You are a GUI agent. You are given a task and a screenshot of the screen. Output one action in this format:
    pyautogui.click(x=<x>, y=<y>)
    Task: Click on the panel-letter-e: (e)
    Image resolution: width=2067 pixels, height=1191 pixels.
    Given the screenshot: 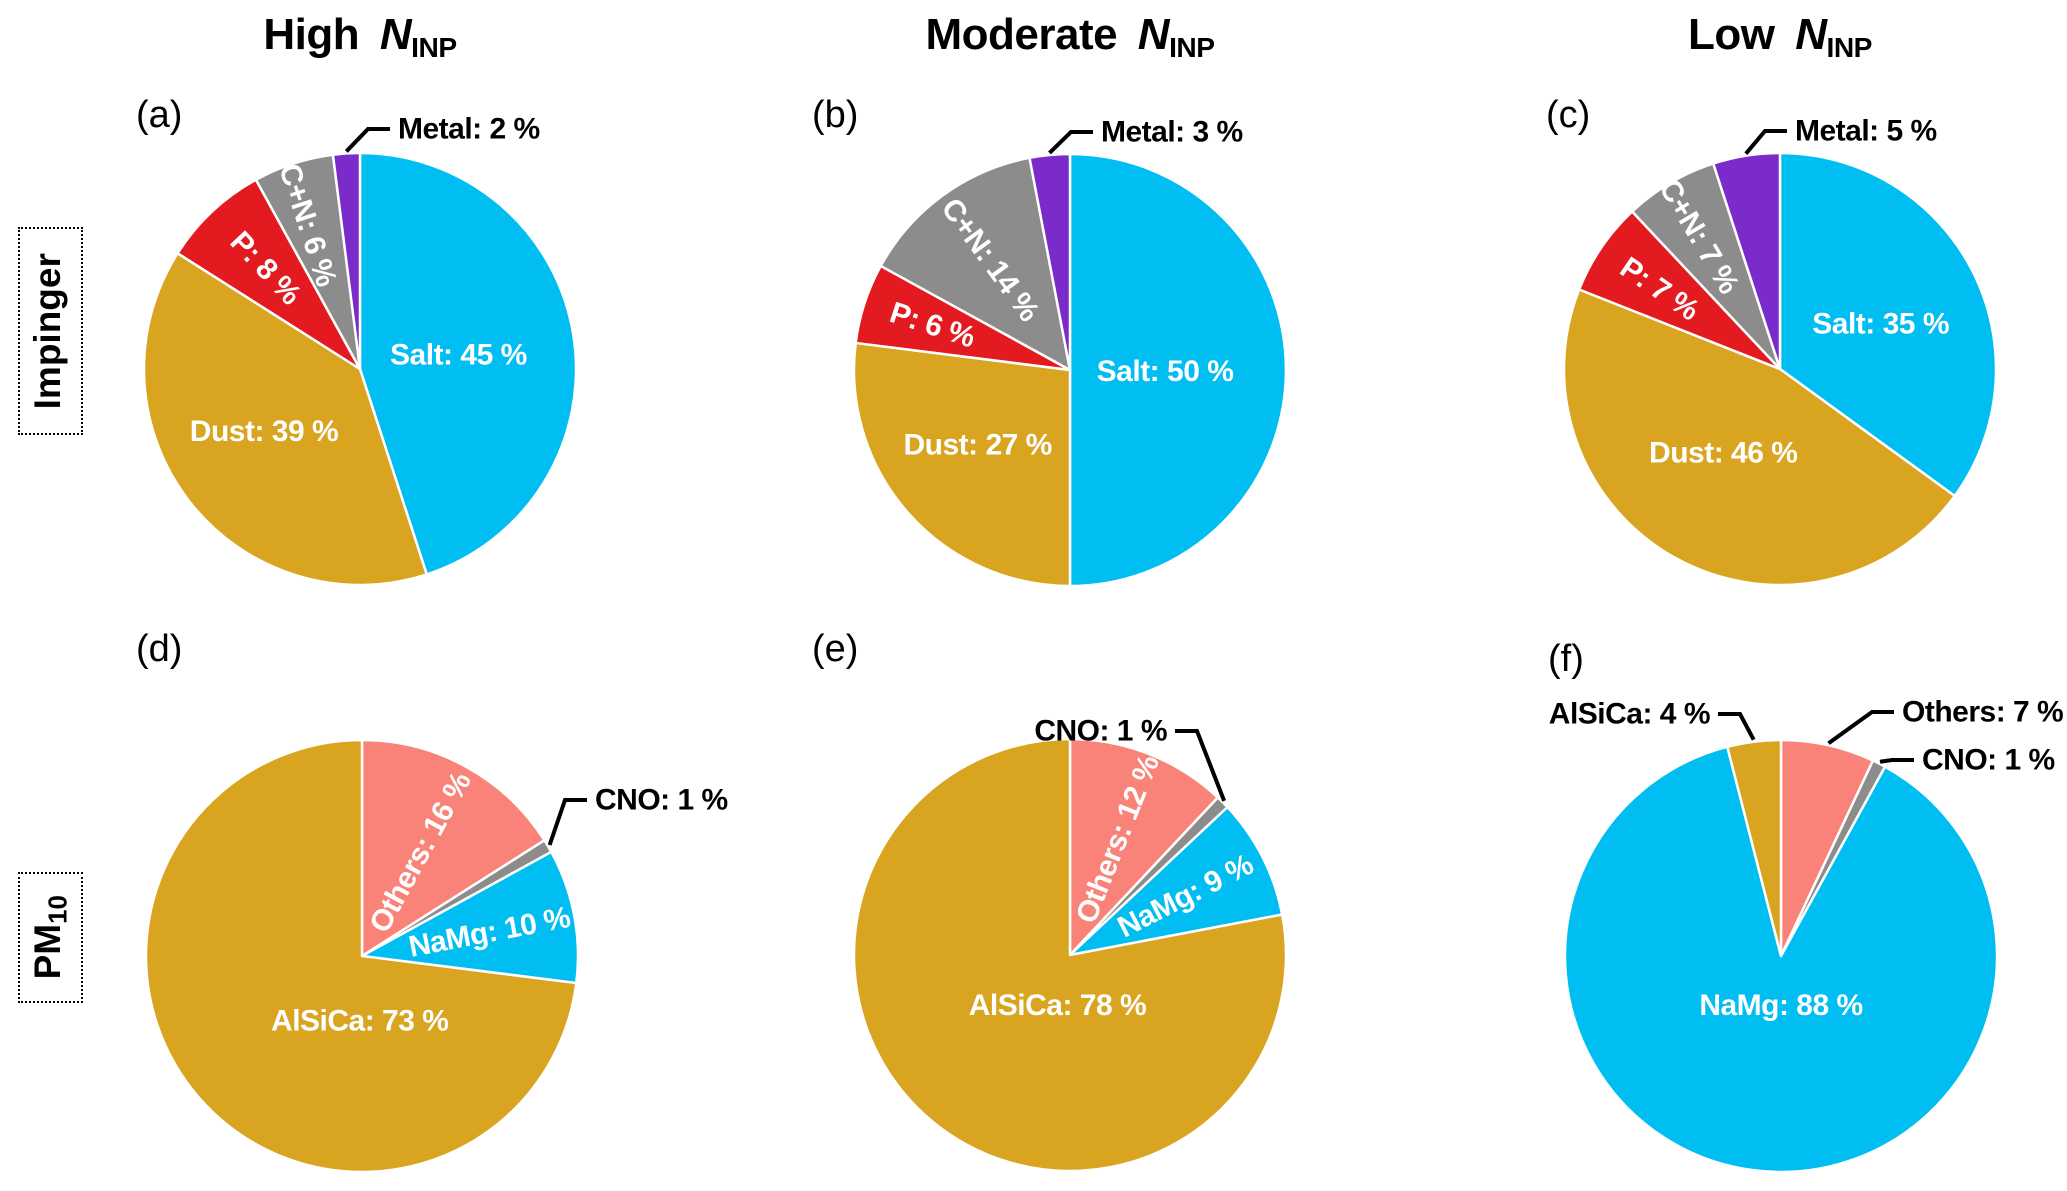 What is the action you would take?
    pyautogui.click(x=835, y=649)
    